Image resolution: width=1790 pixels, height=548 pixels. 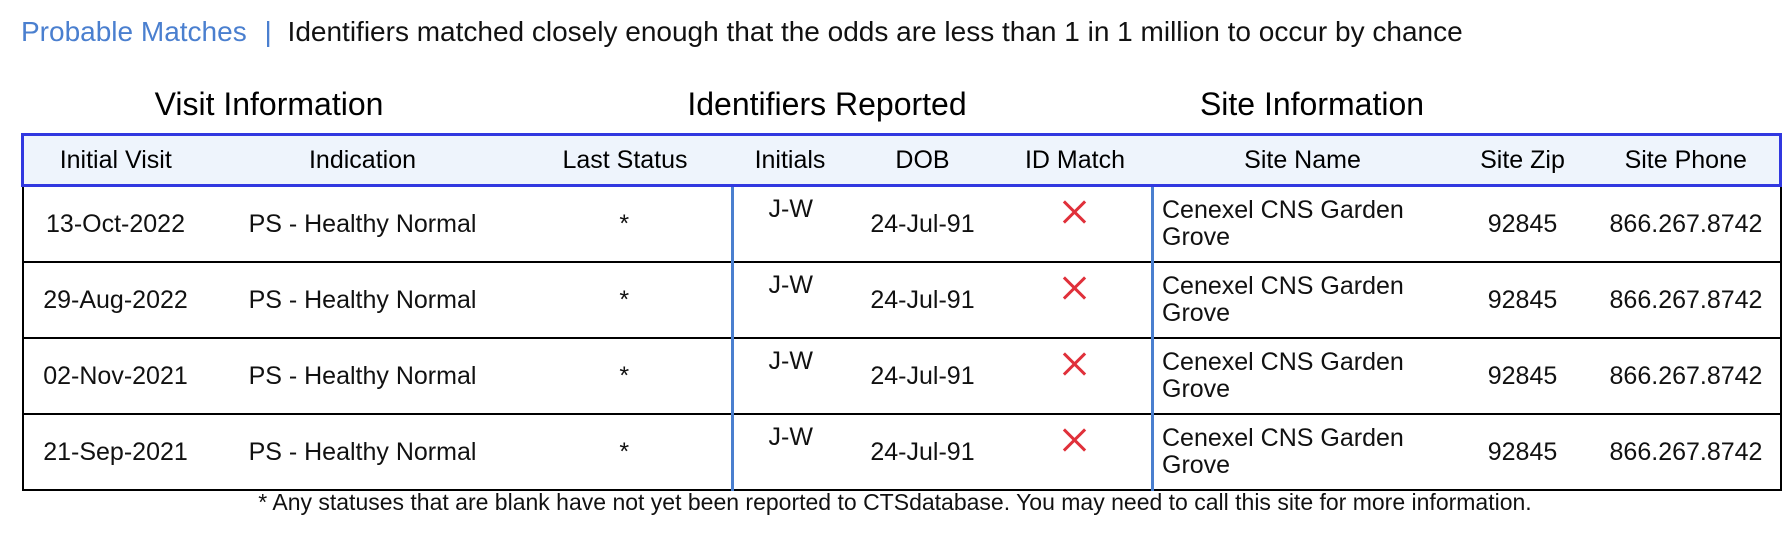 What do you see at coordinates (922, 160) in the screenshot?
I see `col-dob: DOB` at bounding box center [922, 160].